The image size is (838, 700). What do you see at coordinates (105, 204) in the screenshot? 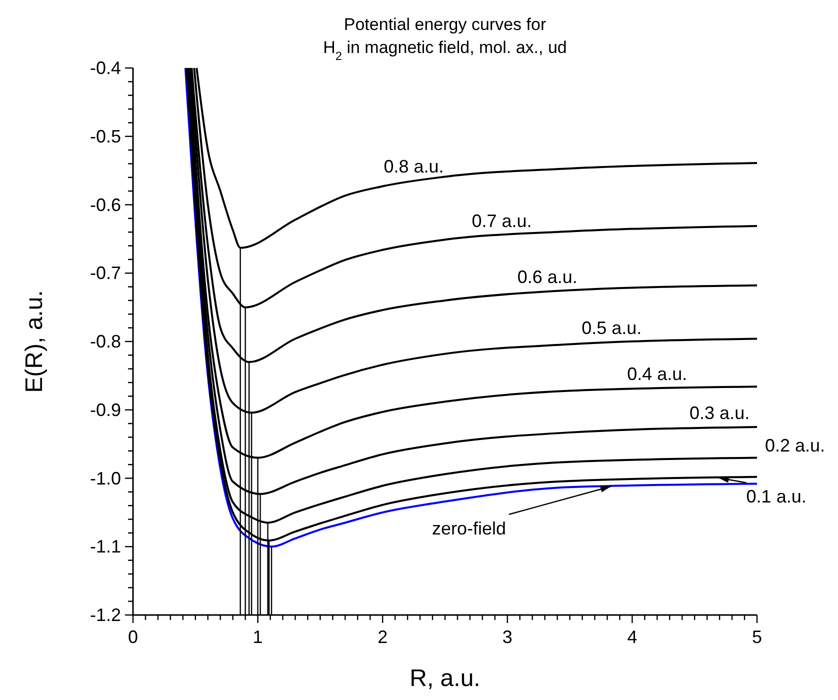
I see `y-tick-label: -0.6` at bounding box center [105, 204].